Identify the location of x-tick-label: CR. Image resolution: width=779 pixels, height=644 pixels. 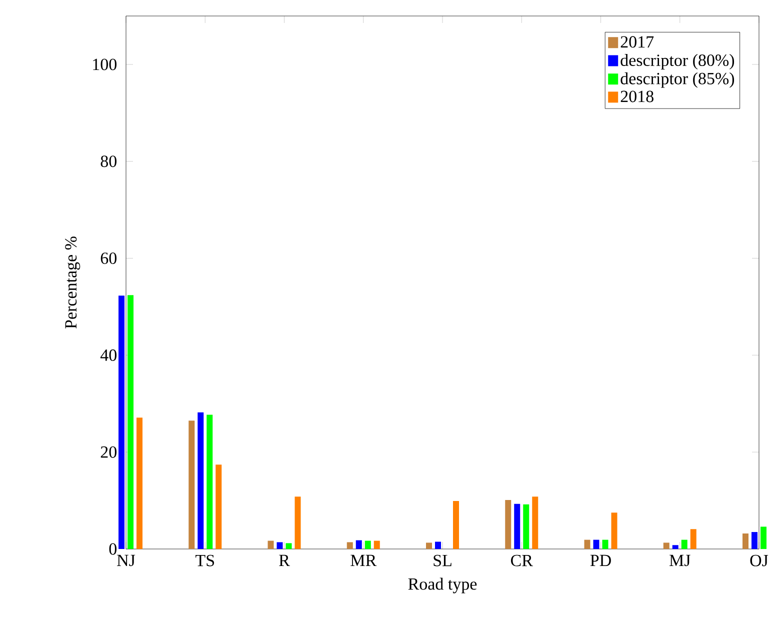
(521, 560).